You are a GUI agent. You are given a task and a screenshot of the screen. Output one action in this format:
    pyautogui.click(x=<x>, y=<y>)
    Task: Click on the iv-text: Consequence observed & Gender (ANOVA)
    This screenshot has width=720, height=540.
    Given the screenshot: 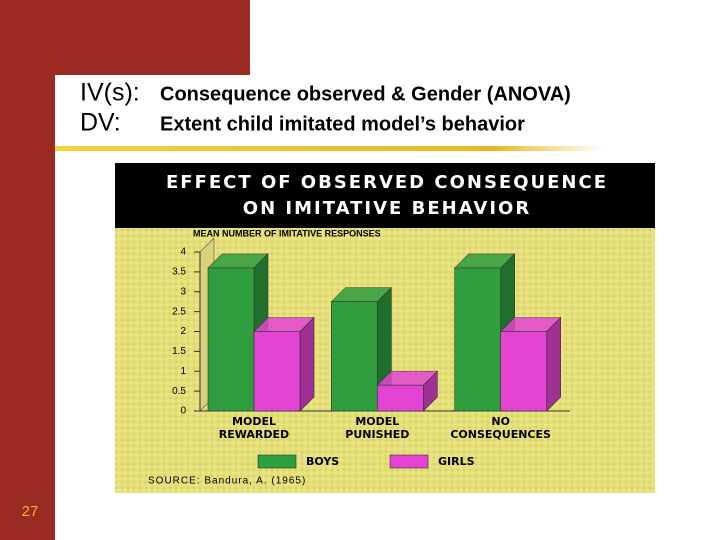 What is the action you would take?
    pyautogui.click(x=365, y=94)
    